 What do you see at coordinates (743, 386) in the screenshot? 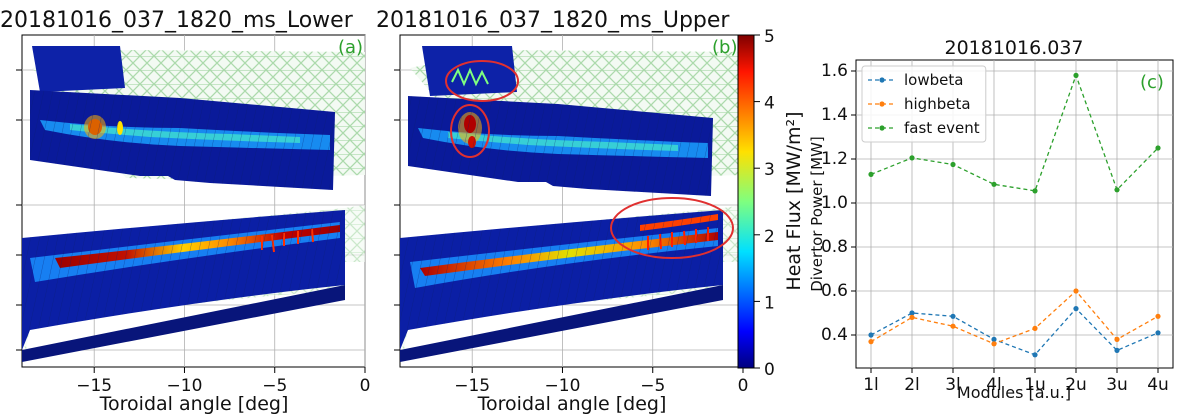
I see `panel-b-tick-label: 0` at bounding box center [743, 386].